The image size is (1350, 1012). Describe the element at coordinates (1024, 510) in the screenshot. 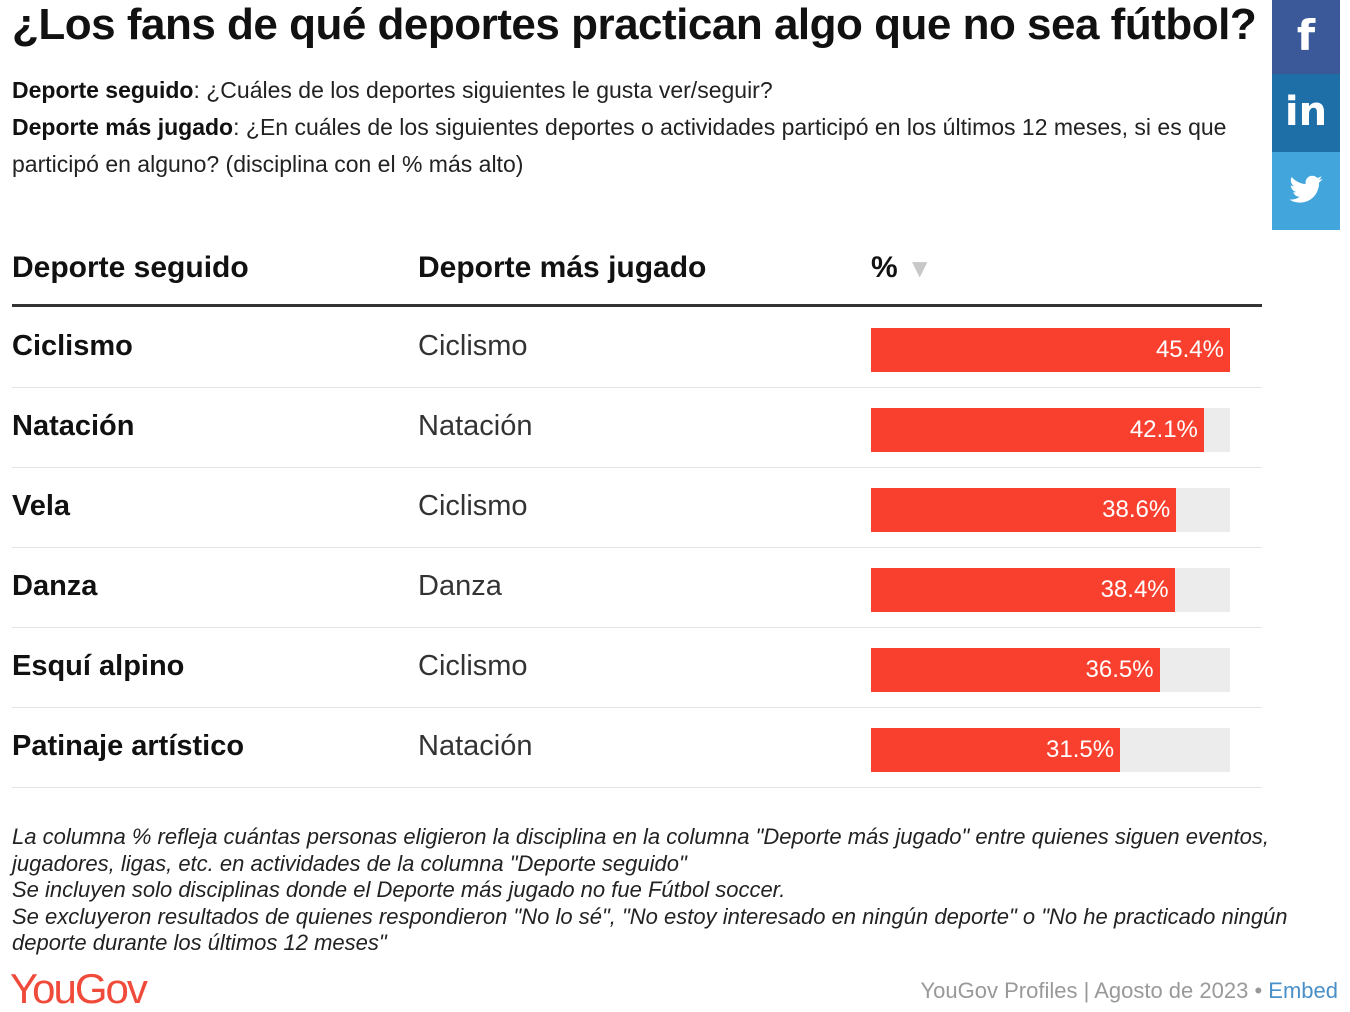

I see `bar: 38.6%` at that location.